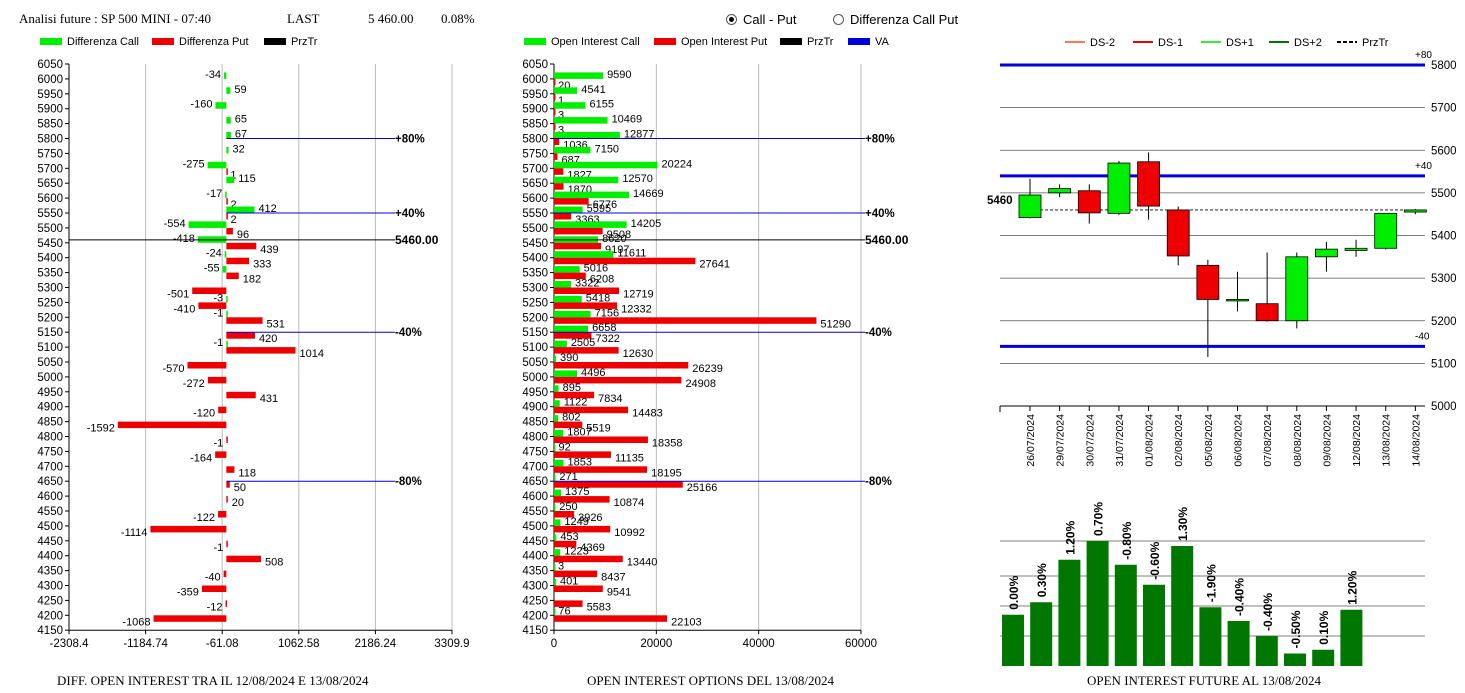 The height and width of the screenshot is (693, 1465). I want to click on put-value-label: -1, so click(219, 444).